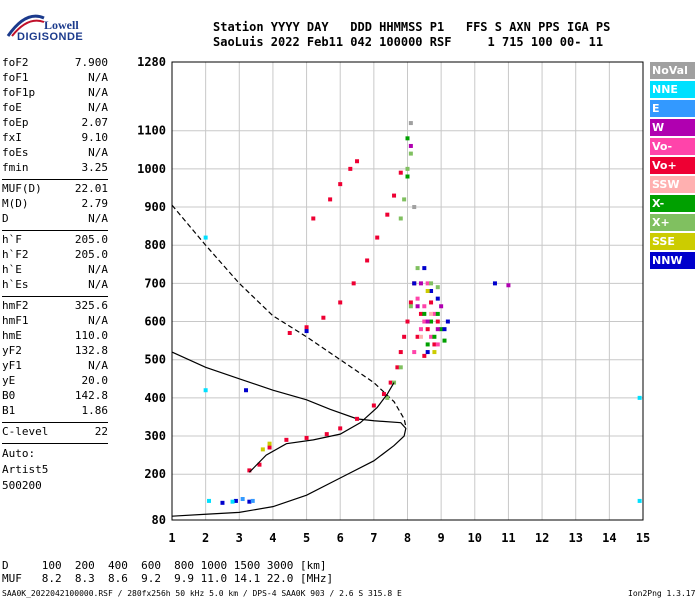  Describe the element at coordinates (508, 538) in the screenshot. I see `x-tick-label: 11` at that location.